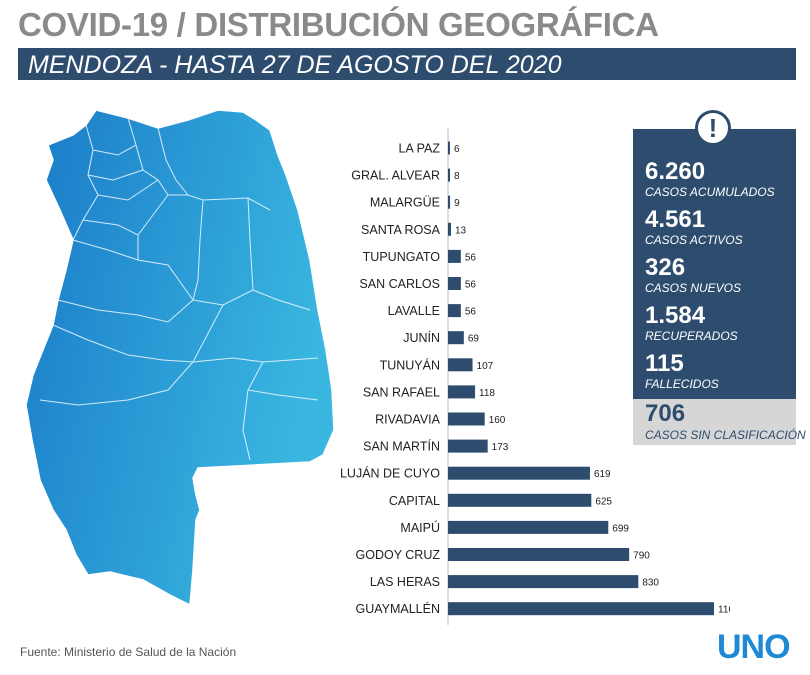  What do you see at coordinates (675, 219) in the screenshot?
I see `stat-value-active: 4.561` at bounding box center [675, 219].